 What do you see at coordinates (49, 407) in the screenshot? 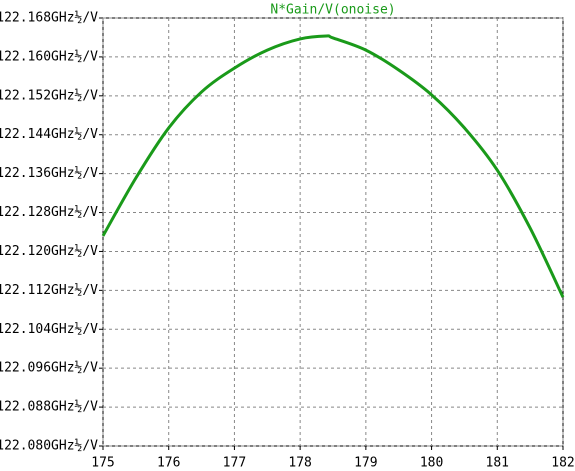
I see `y-tick-label: 122.088GHz½/V` at bounding box center [49, 407].